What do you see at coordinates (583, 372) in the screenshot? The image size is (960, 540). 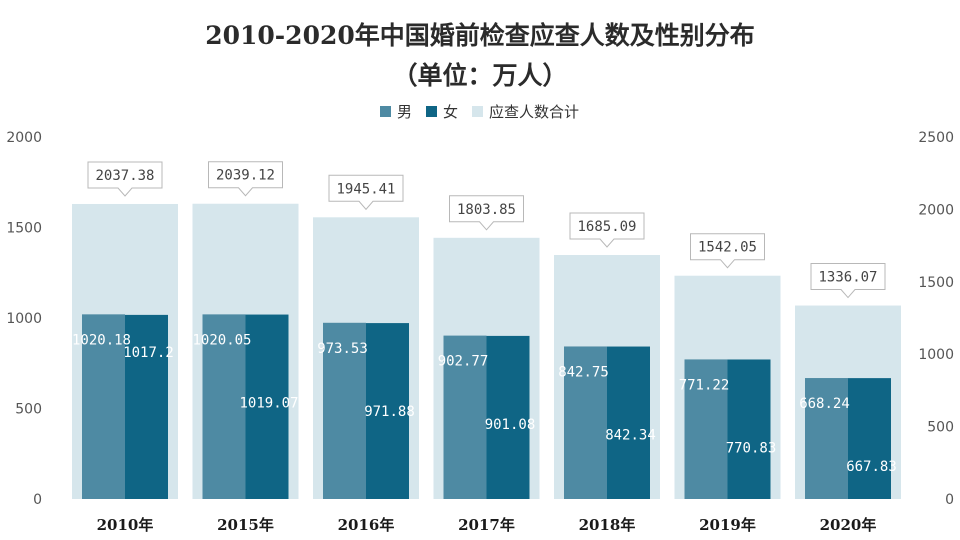 I see `male-label-4: 842.75` at bounding box center [583, 372].